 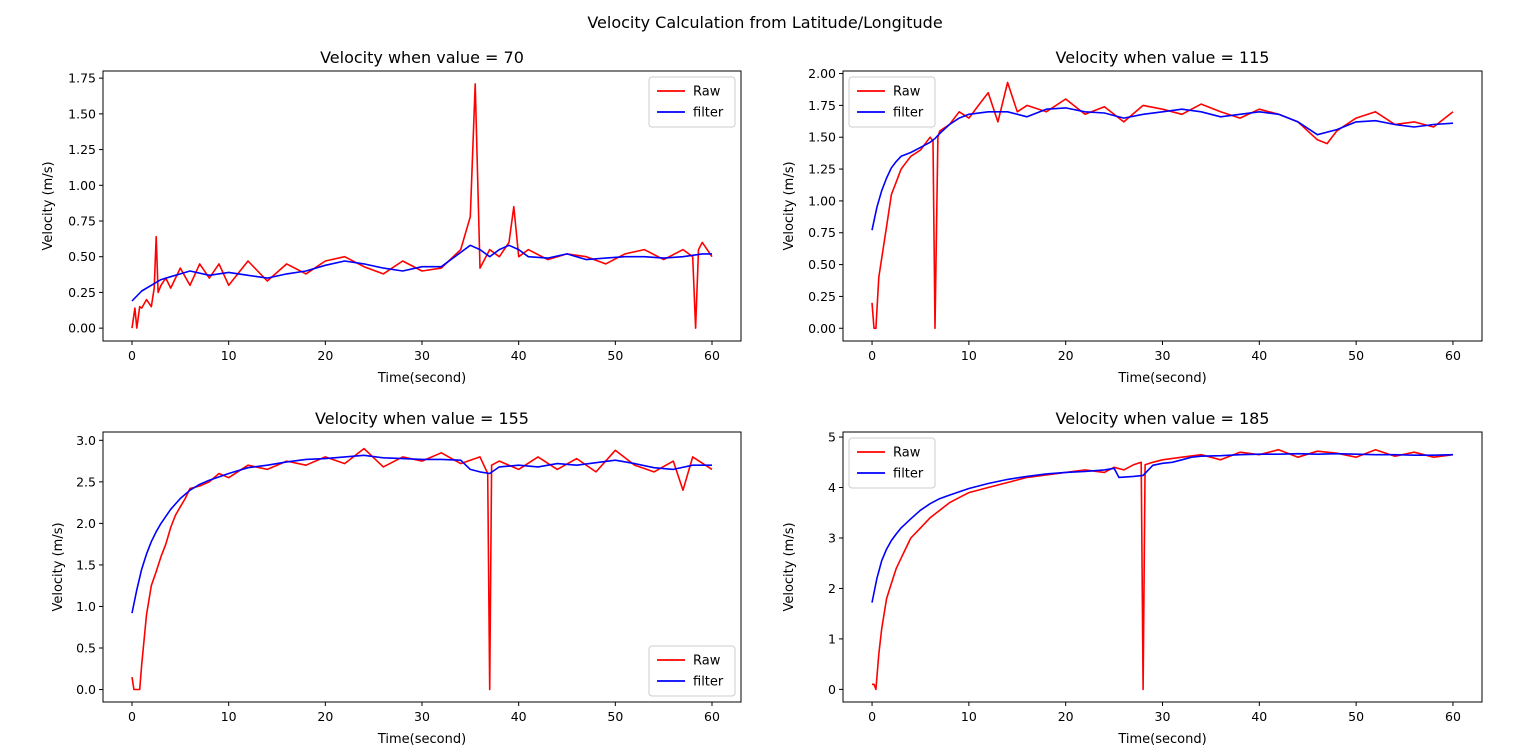 I want to click on subplot-title: Velocity when value = 185, so click(x=1163, y=418).